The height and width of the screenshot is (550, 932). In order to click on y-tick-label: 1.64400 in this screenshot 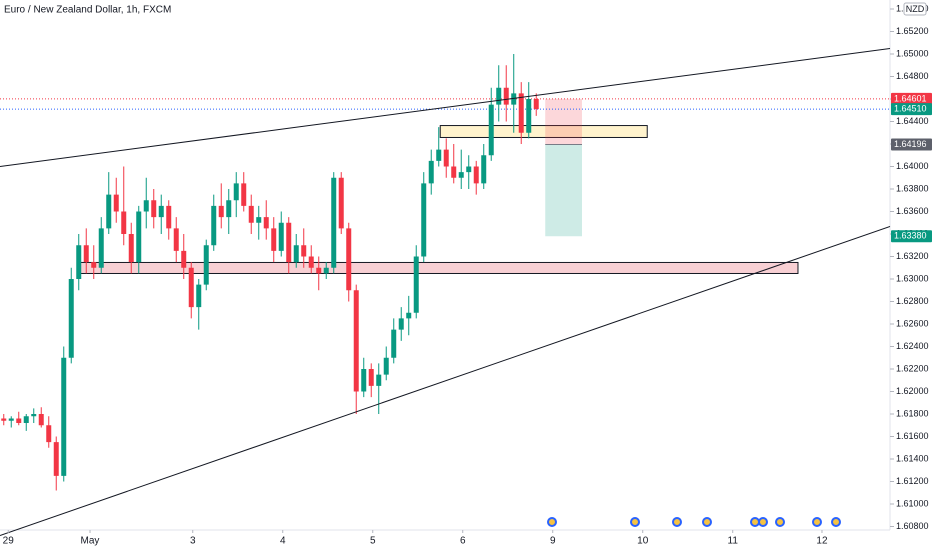, I will do `click(912, 121)`.